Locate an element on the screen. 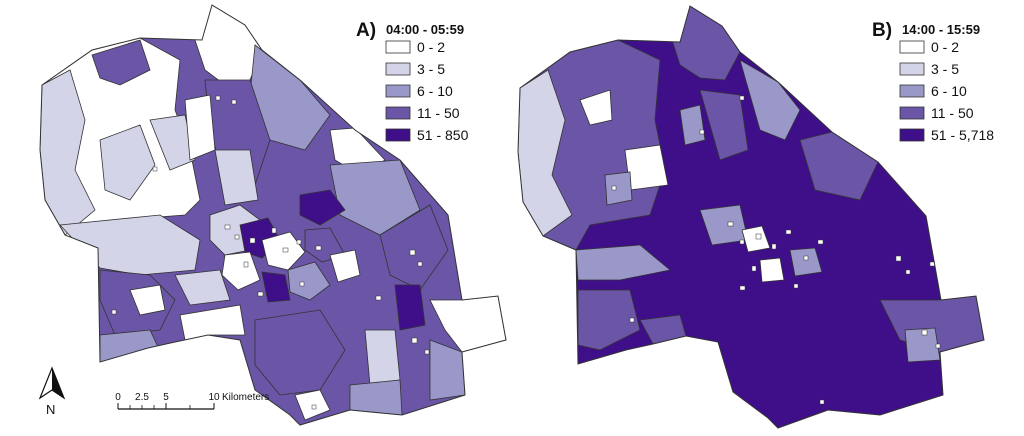 The width and height of the screenshot is (1024, 436). map-b-legend: 0 - 2 3 - 5 6 - 10 11 - 50 51 - 5,718 is located at coordinates (946, 91).